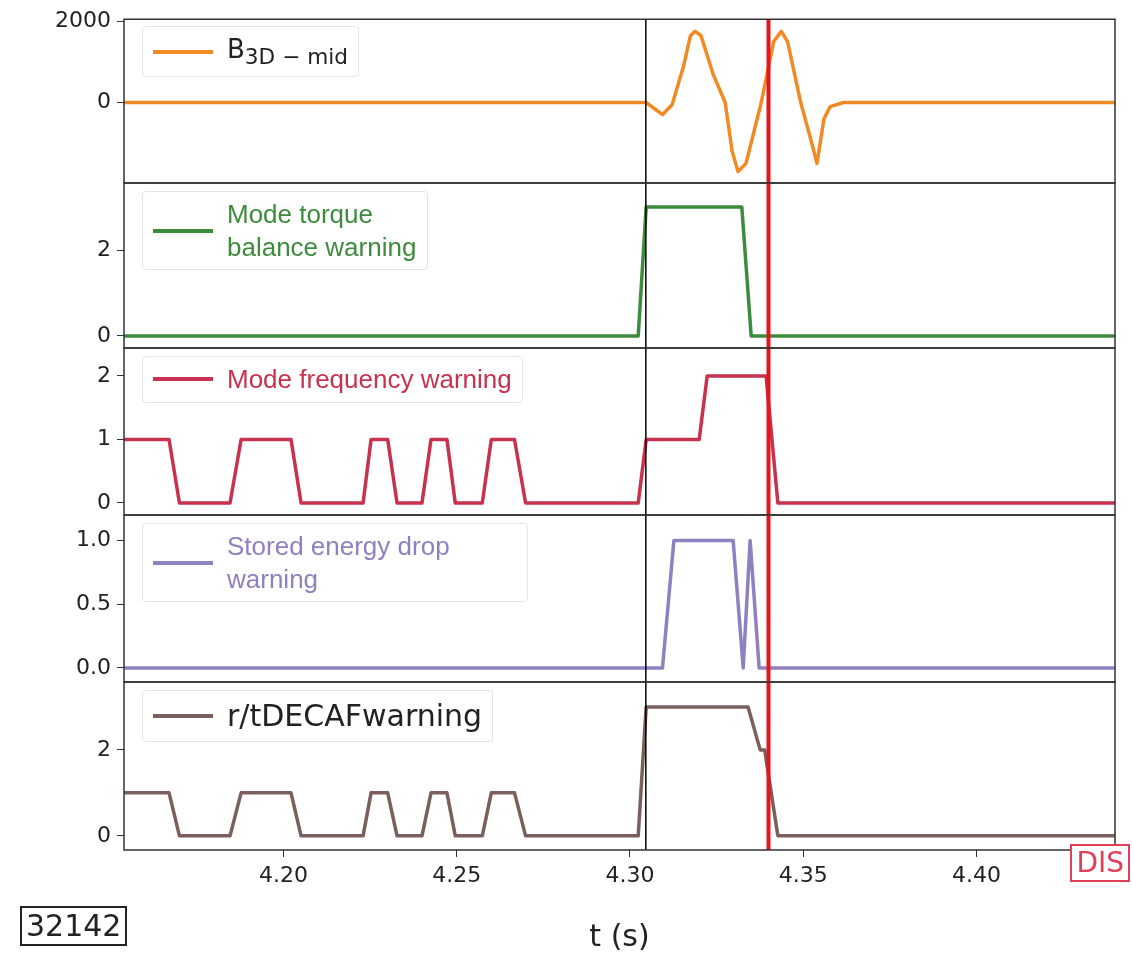 The height and width of the screenshot is (959, 1132). I want to click on legend-label: Mode frequency warning, so click(369, 379).